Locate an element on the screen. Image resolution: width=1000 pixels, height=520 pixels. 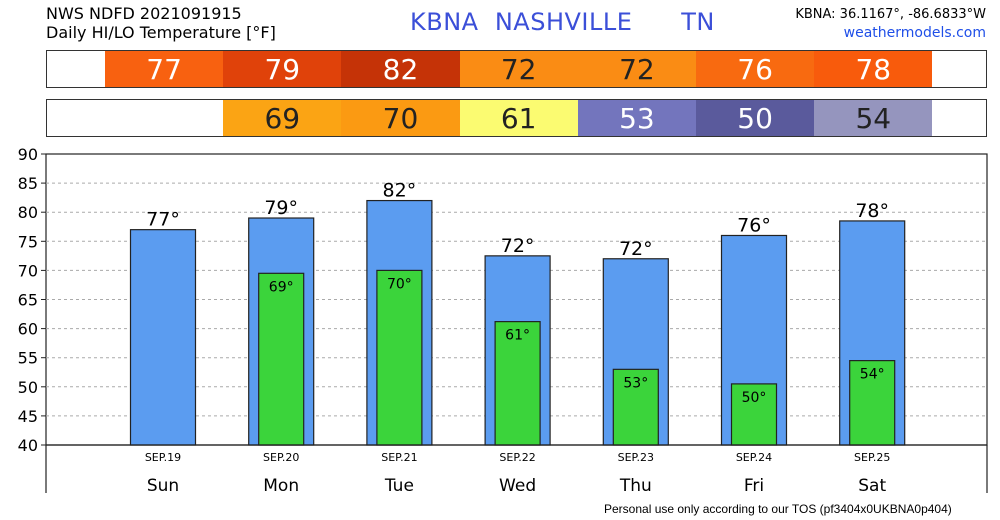
hi-bar-label: 78° is located at coordinates (872, 211).